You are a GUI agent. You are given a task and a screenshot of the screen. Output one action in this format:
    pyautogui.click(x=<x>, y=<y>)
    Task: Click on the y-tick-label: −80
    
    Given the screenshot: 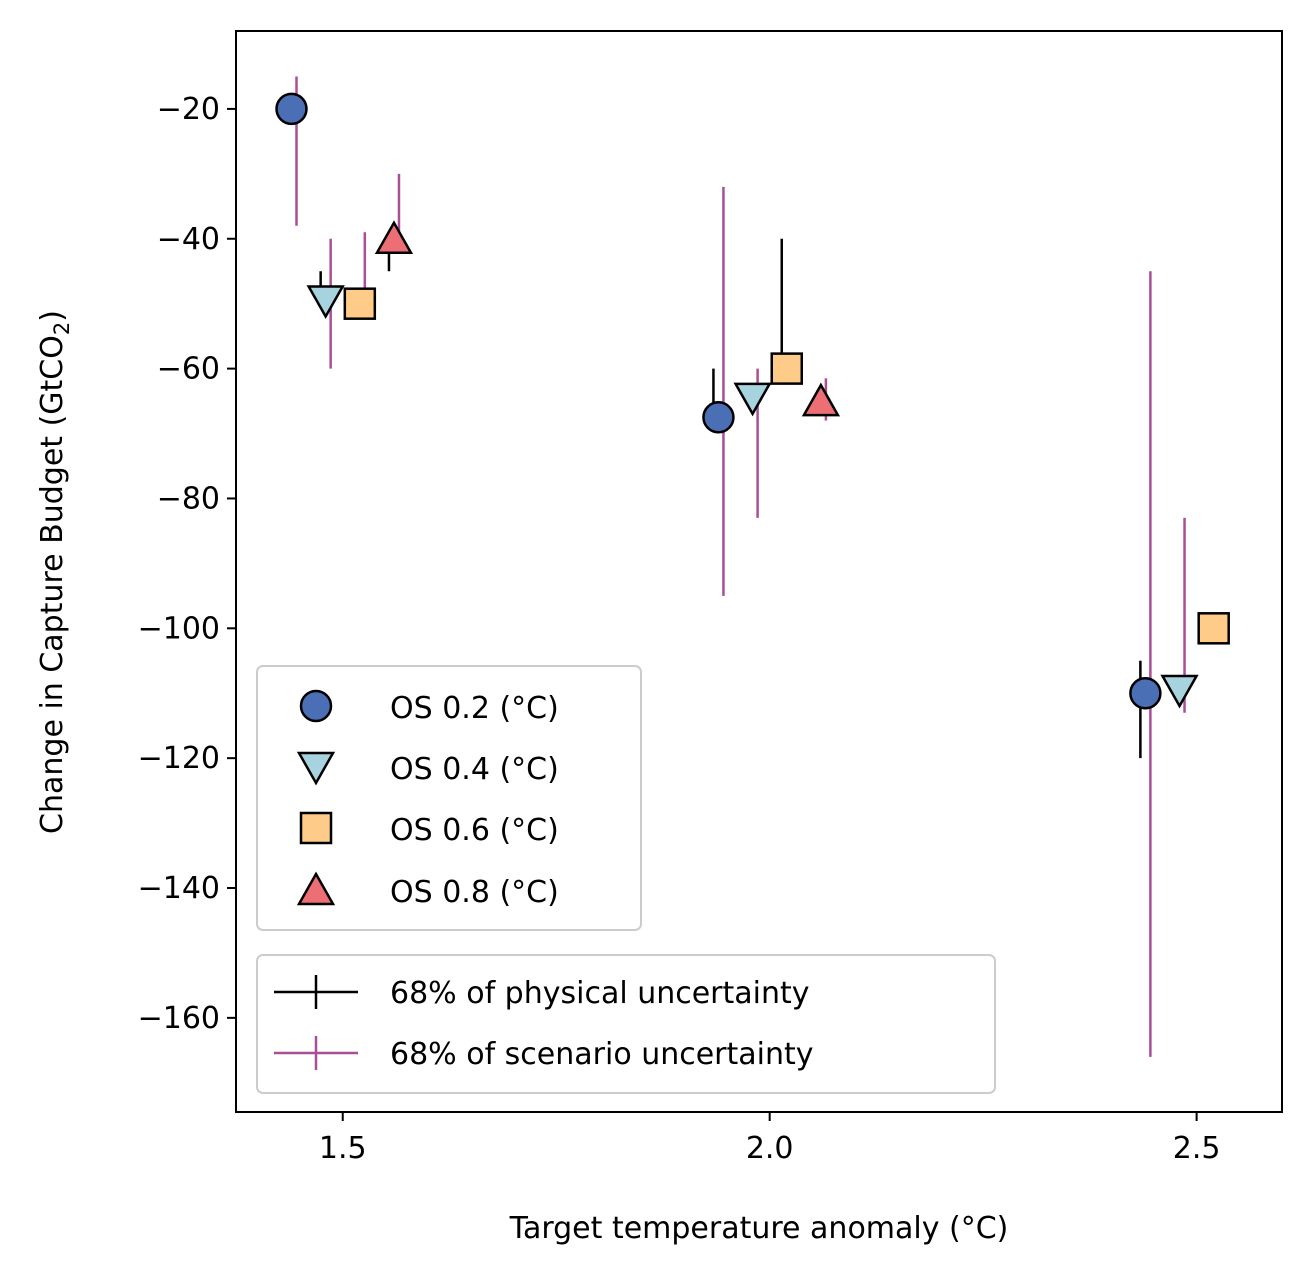 What is the action you would take?
    pyautogui.click(x=188, y=498)
    